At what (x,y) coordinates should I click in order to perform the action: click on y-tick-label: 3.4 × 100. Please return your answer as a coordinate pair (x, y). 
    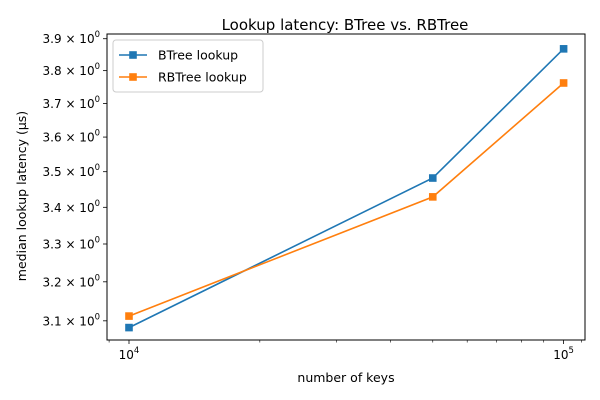
    Looking at the image, I should click on (71, 207).